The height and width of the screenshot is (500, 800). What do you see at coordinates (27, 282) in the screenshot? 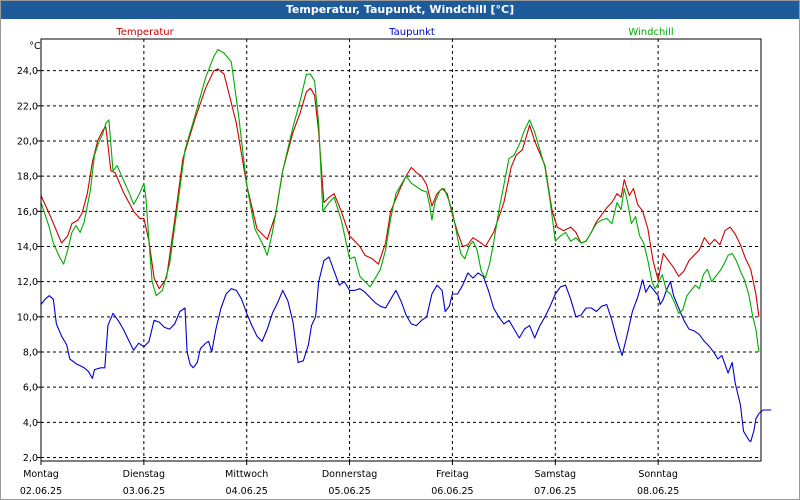
I see `y-tick-label: 12,0` at bounding box center [27, 282].